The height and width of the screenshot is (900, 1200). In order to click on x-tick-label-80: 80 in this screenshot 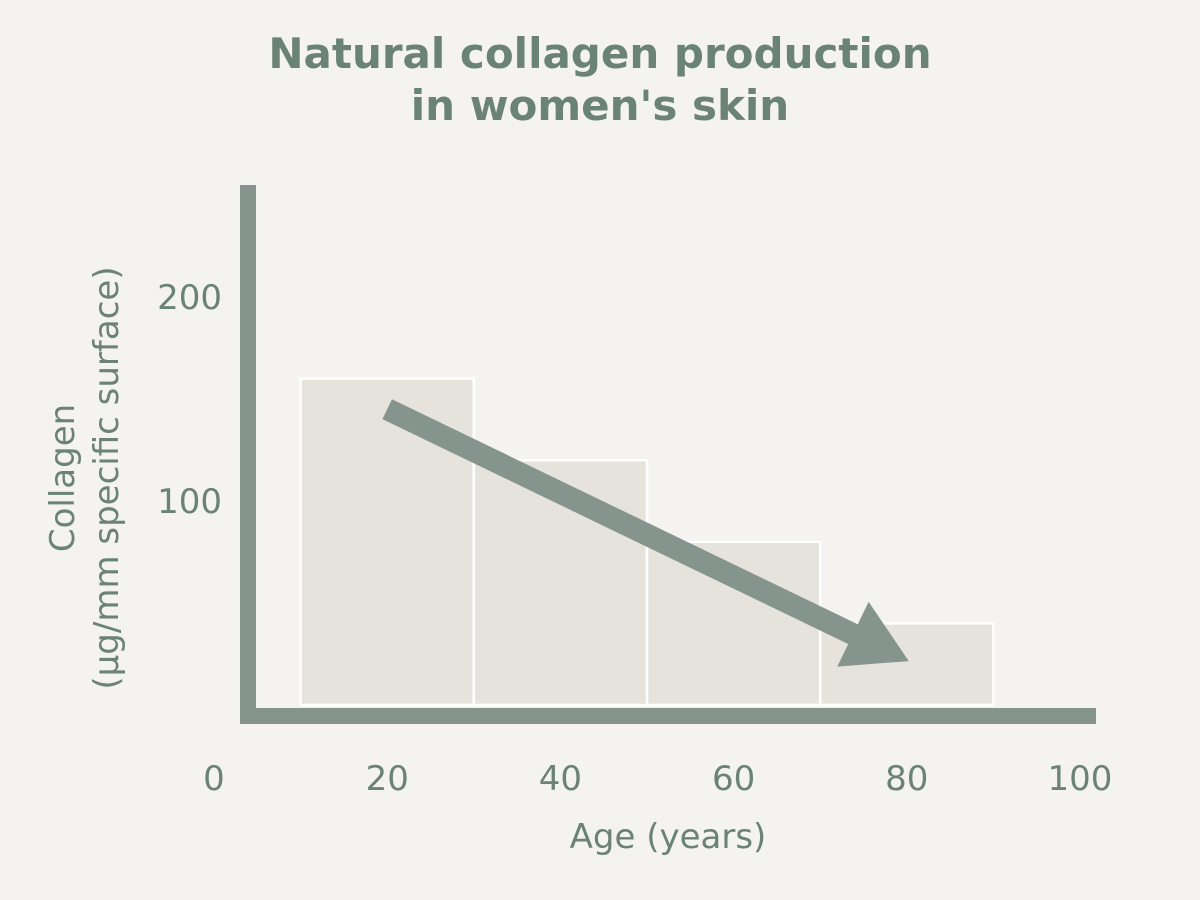, I will do `click(906, 779)`.